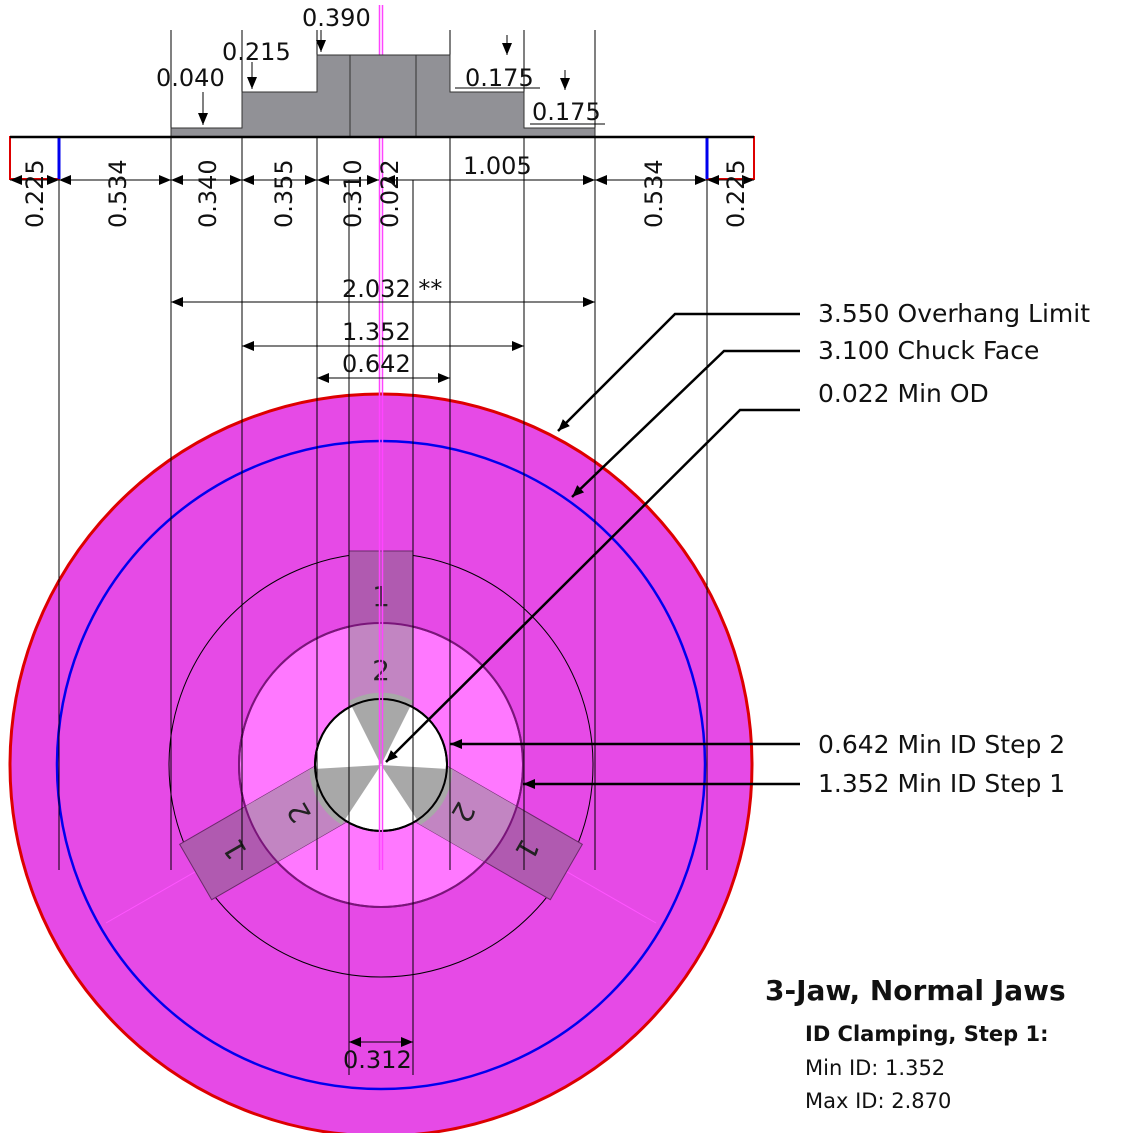 The image size is (1138, 1133). Describe the element at coordinates (118, 193) in the screenshot. I see `width-label-1: 0.534` at that location.